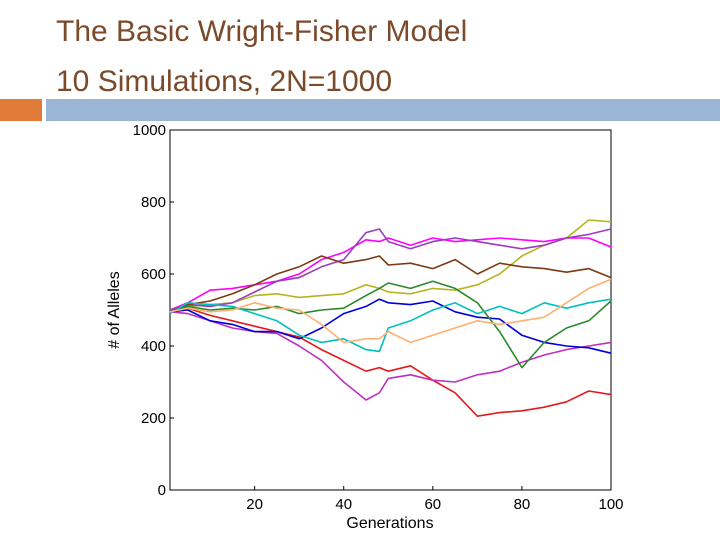  Describe the element at coordinates (262, 31) in the screenshot. I see `slide-title: The Basic Wright-Fisher Model` at that location.